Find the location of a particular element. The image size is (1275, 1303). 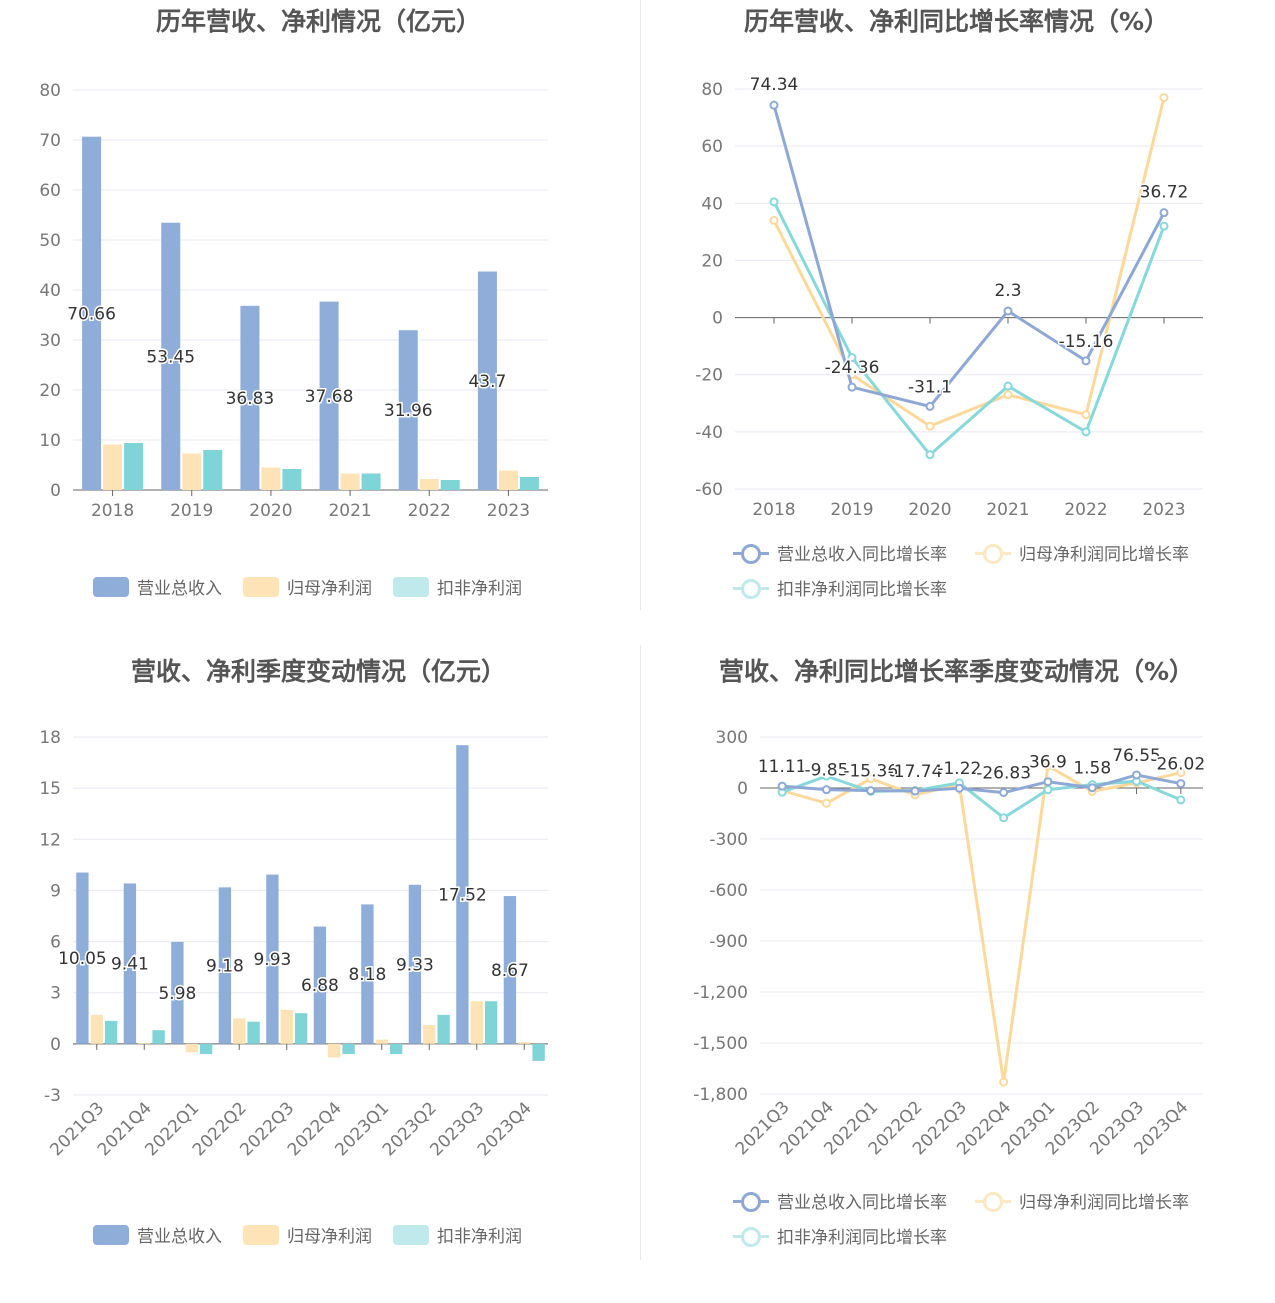

x-tick-label: 2021 is located at coordinates (1007, 510).